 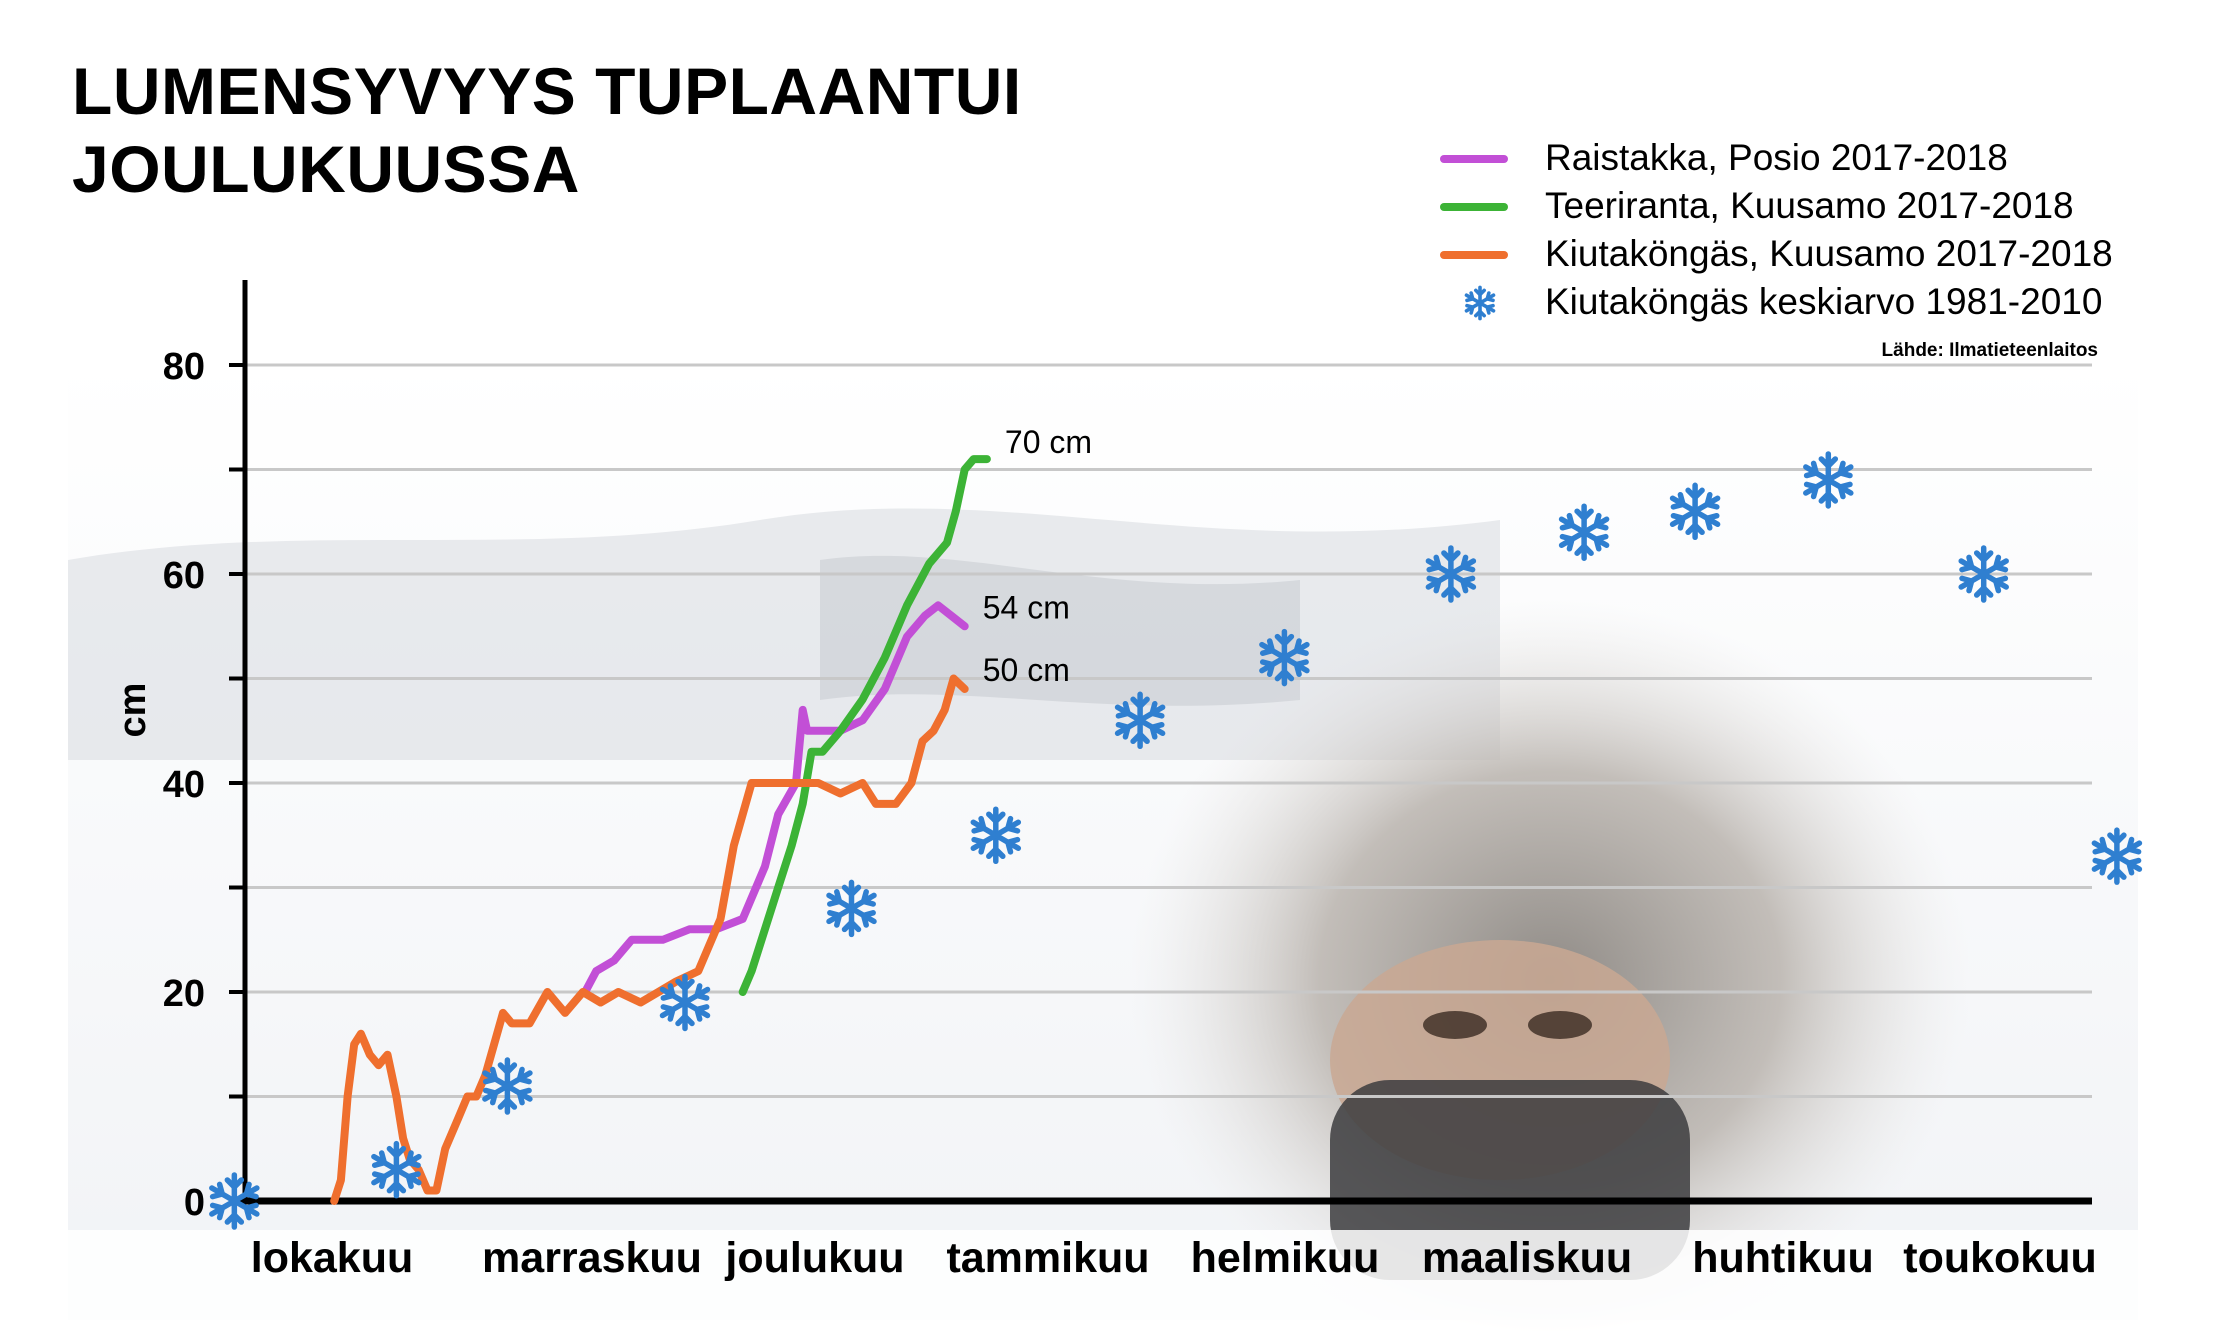 I want to click on x-tick-label: helmikuu, so click(x=1285, y=1258).